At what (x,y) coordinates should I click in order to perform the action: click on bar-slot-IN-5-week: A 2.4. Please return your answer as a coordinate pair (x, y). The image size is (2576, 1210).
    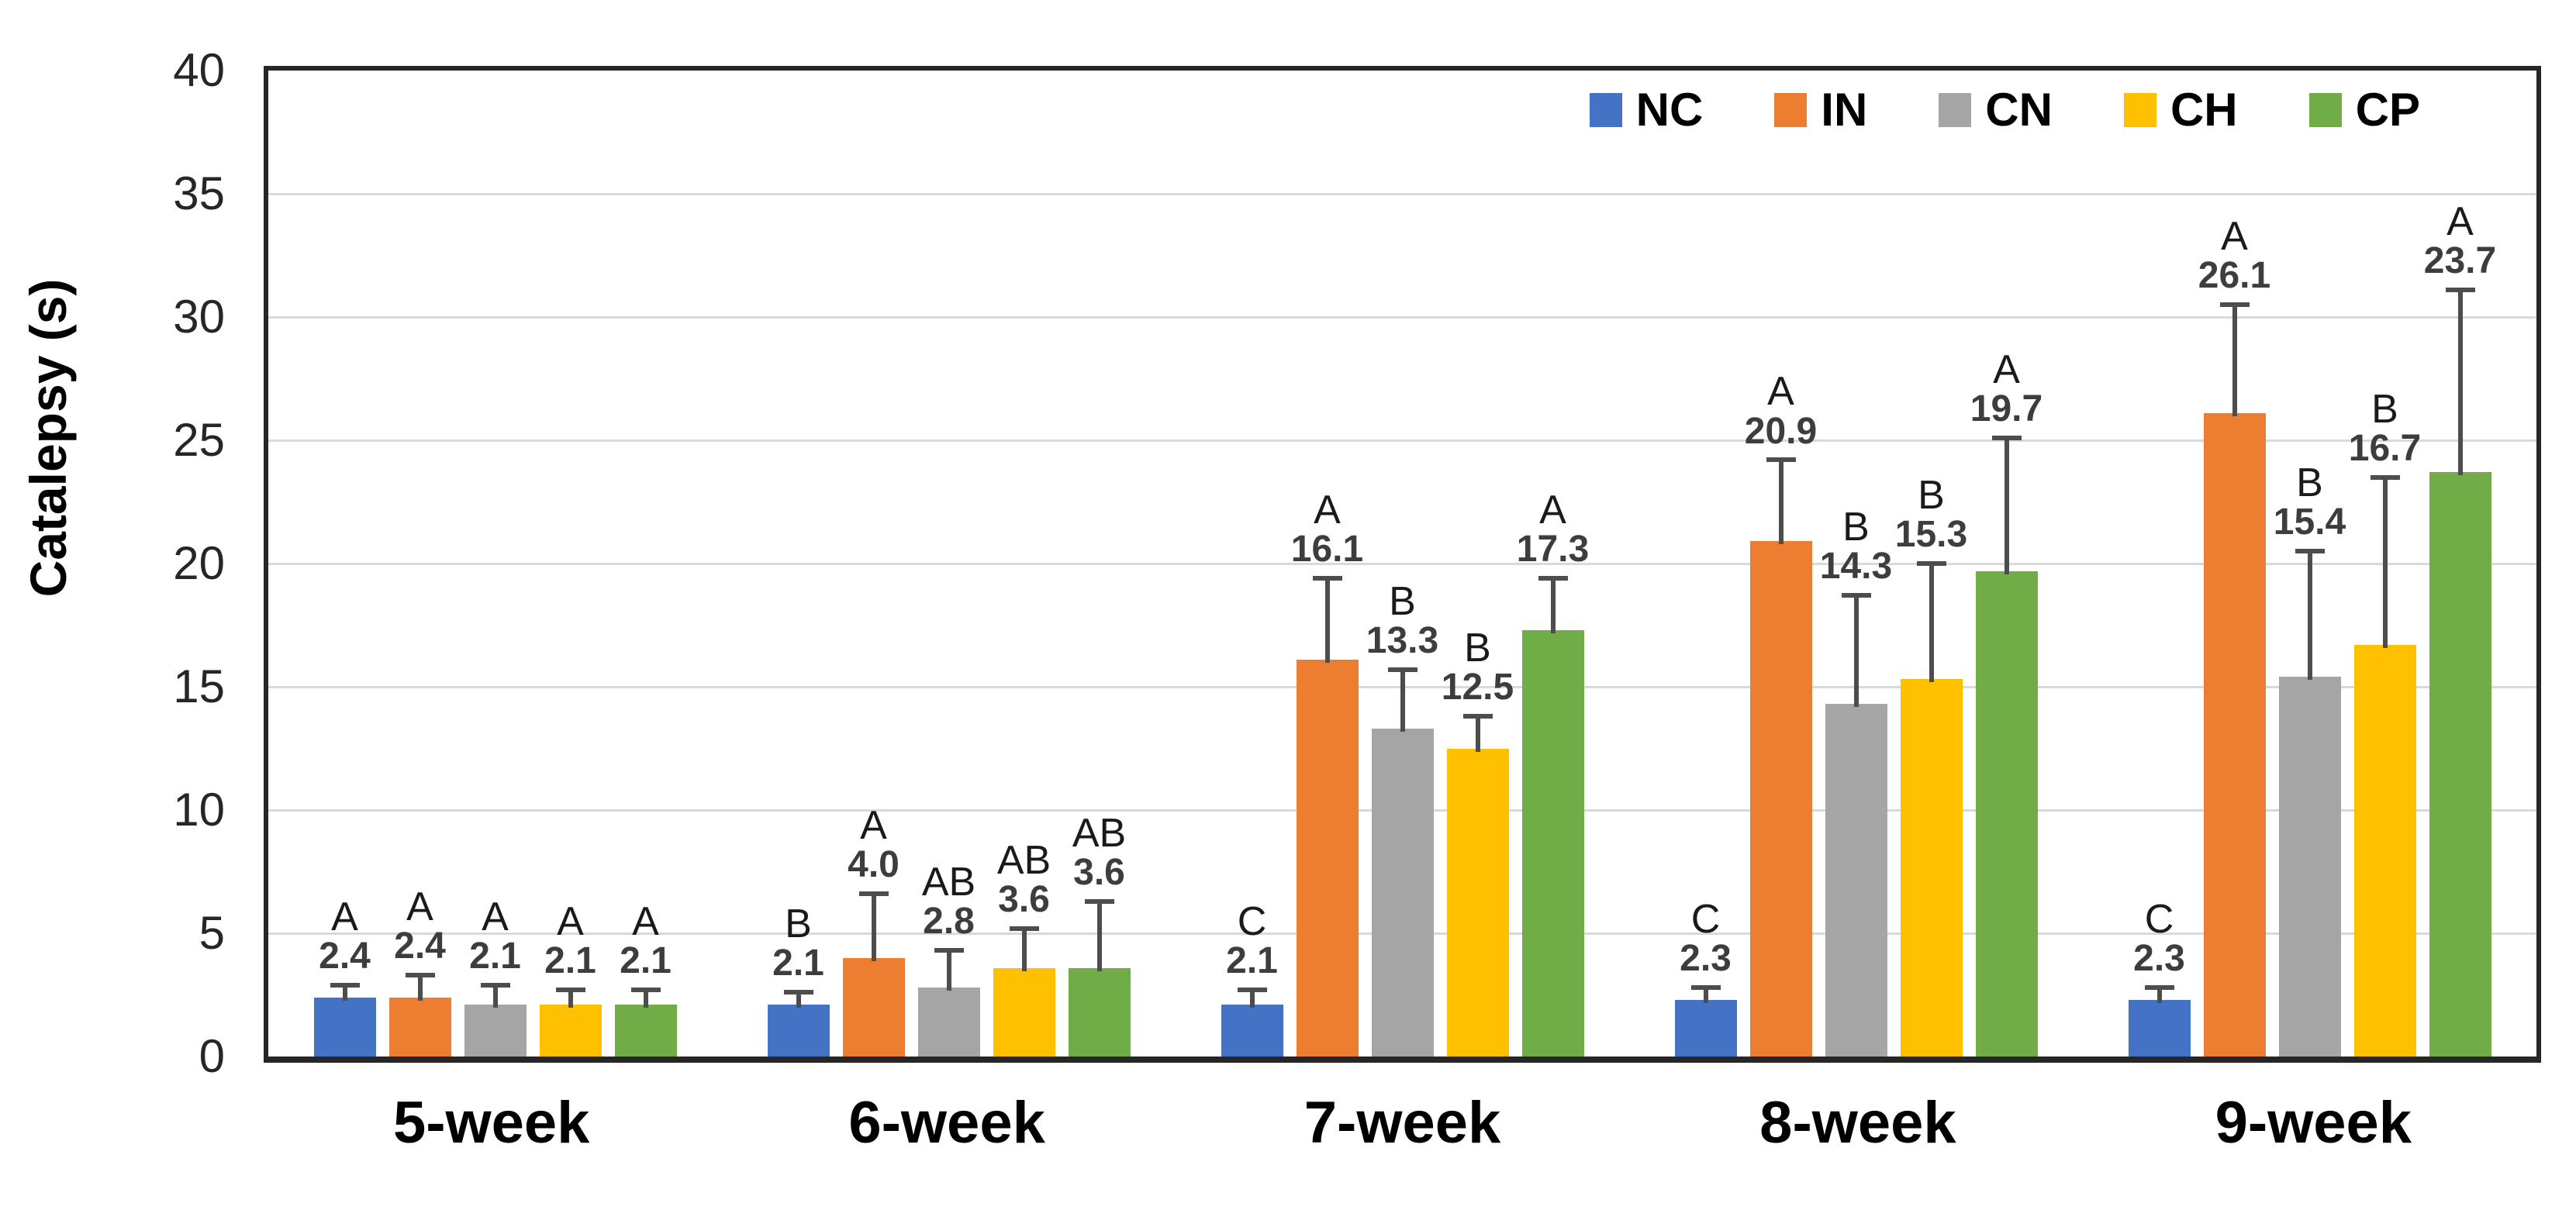
    Looking at the image, I should click on (419, 564).